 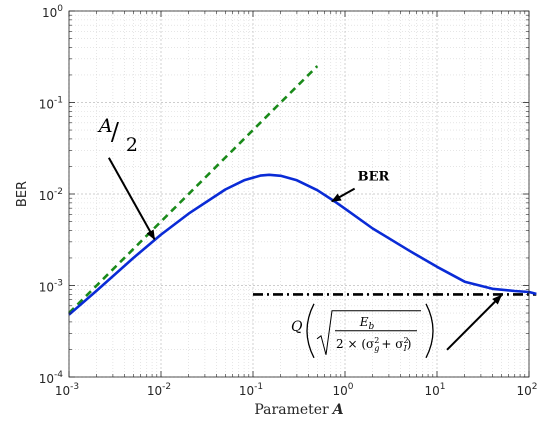 What do you see at coordinates (296, 390) in the screenshot?
I see `x-tick-labels: 10⁻³ 10⁻² 10⁻¹ 10⁰ 10¹ 10²` at bounding box center [296, 390].